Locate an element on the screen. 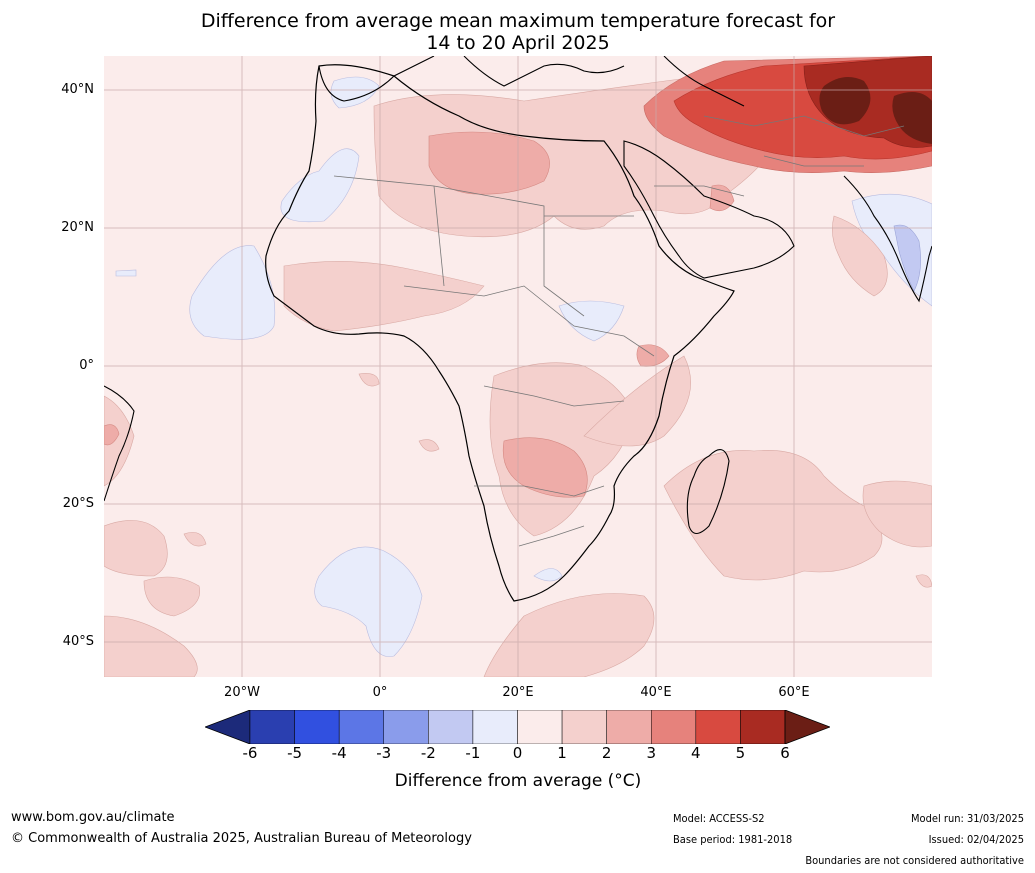 Image resolution: width=1035 pixels, height=873 pixels. title-line-2: 14 to 20 April 2025 is located at coordinates (518, 43).